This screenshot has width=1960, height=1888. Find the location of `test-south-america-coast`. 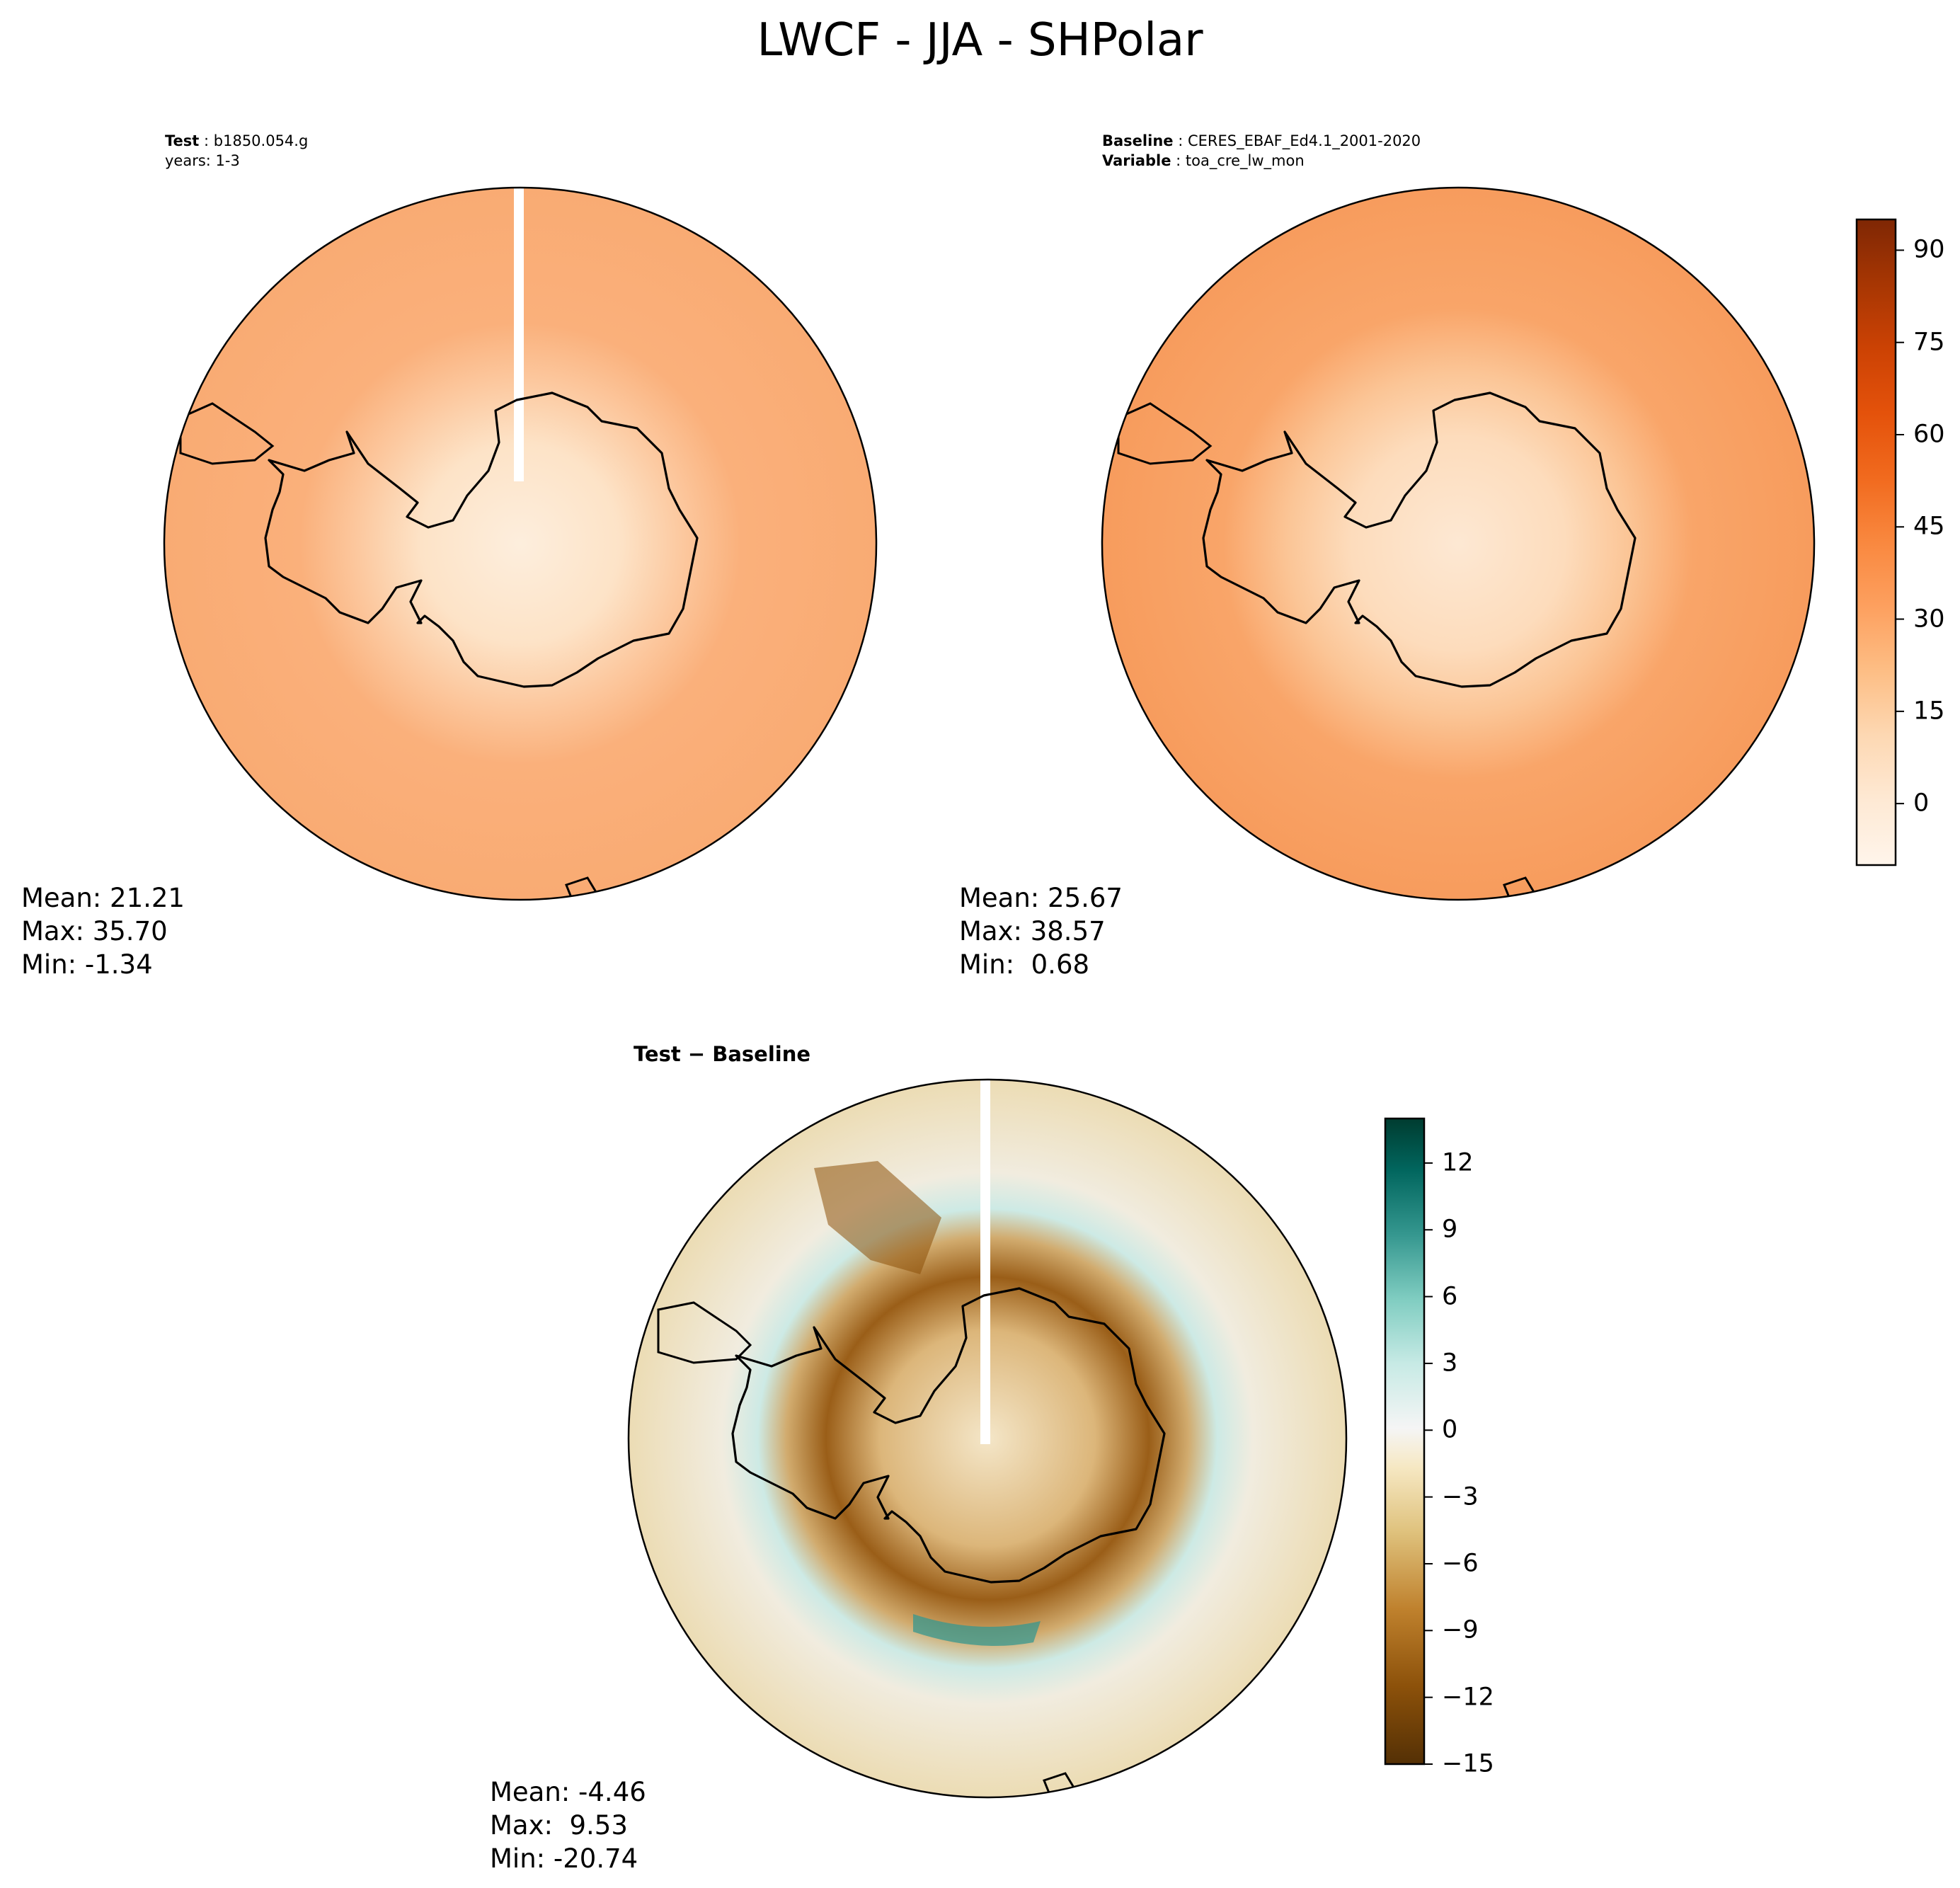

test-south-america-coast is located at coordinates (227, 434).